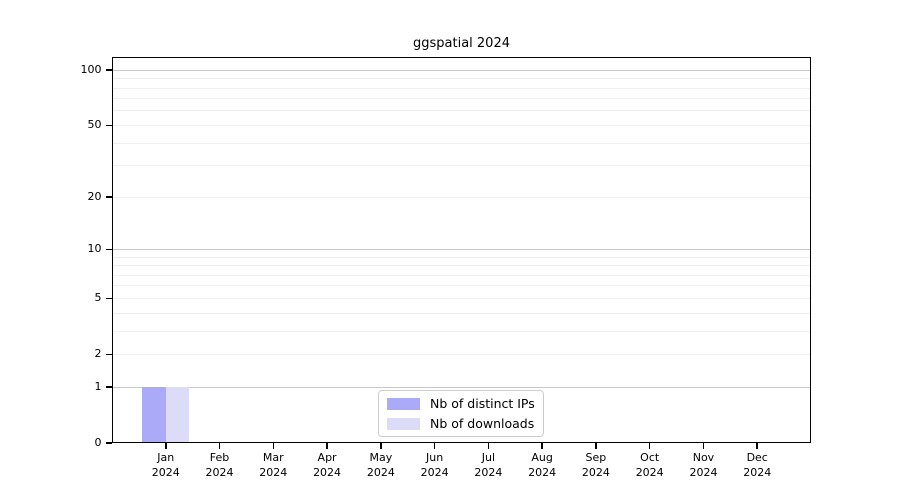 The height and width of the screenshot is (500, 900). I want to click on legend-item-distinct-ips: Nb of distinct IPs, so click(461, 404).